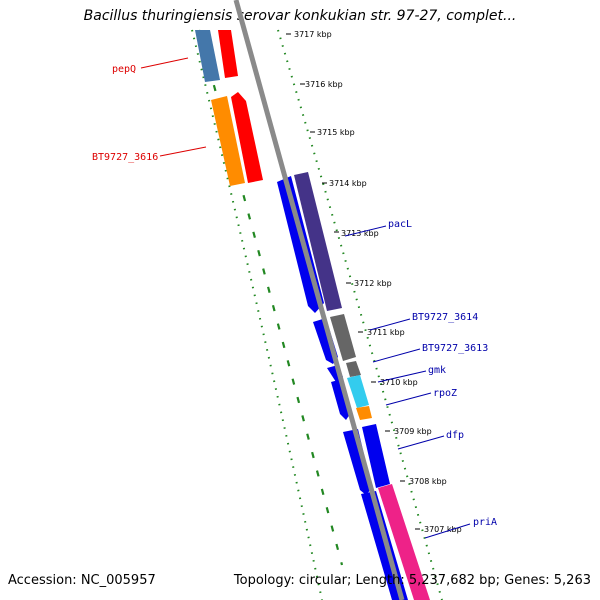 The height and width of the screenshot is (600, 600). I want to click on tick-label: 3716 kbp, so click(324, 84).